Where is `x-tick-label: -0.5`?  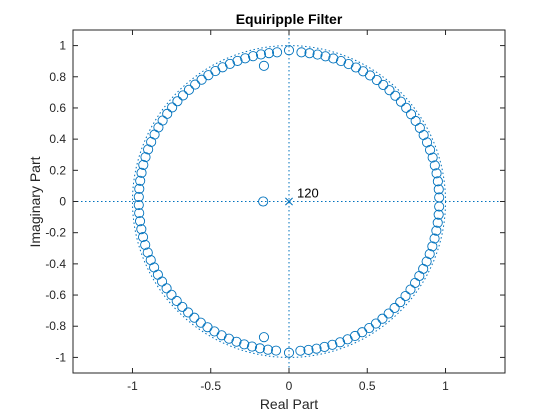 x-tick-label: -0.5 is located at coordinates (210, 386).